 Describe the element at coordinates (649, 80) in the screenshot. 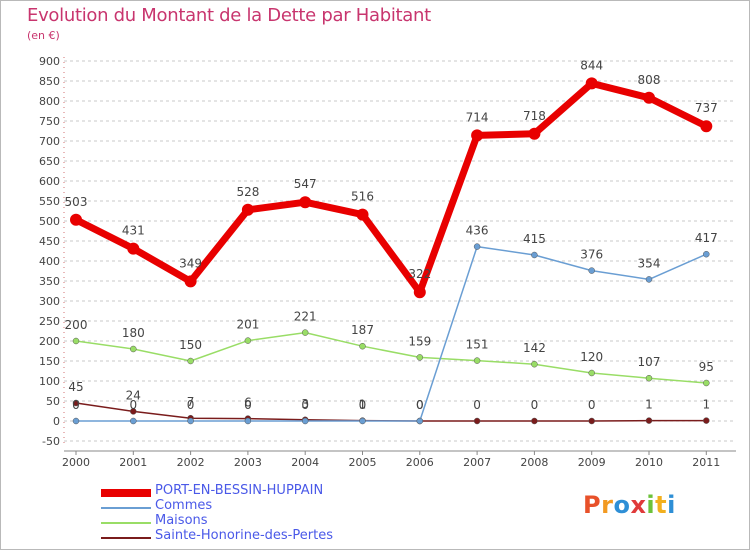

I see `data-label: 808` at that location.